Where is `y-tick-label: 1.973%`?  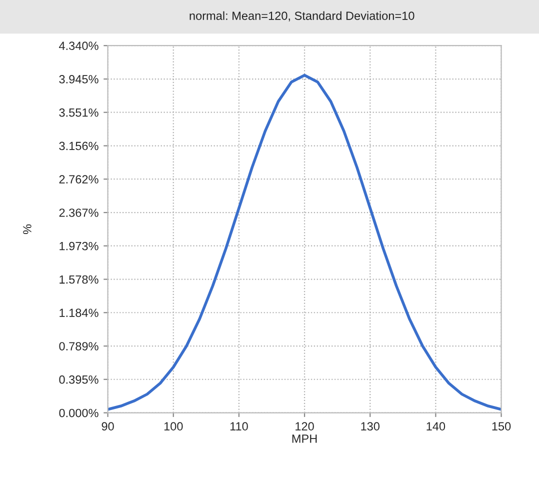 y-tick-label: 1.973% is located at coordinates (79, 246).